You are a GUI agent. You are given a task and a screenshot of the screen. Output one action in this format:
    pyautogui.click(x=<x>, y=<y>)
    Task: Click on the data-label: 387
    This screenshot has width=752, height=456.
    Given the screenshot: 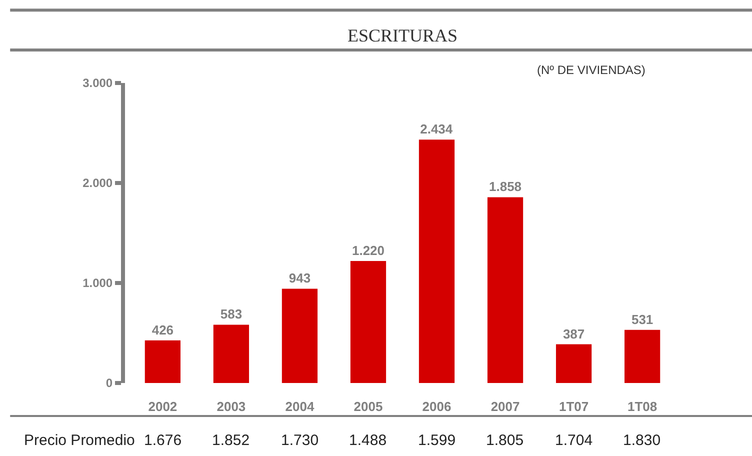 What is the action you would take?
    pyautogui.click(x=573, y=334)
    